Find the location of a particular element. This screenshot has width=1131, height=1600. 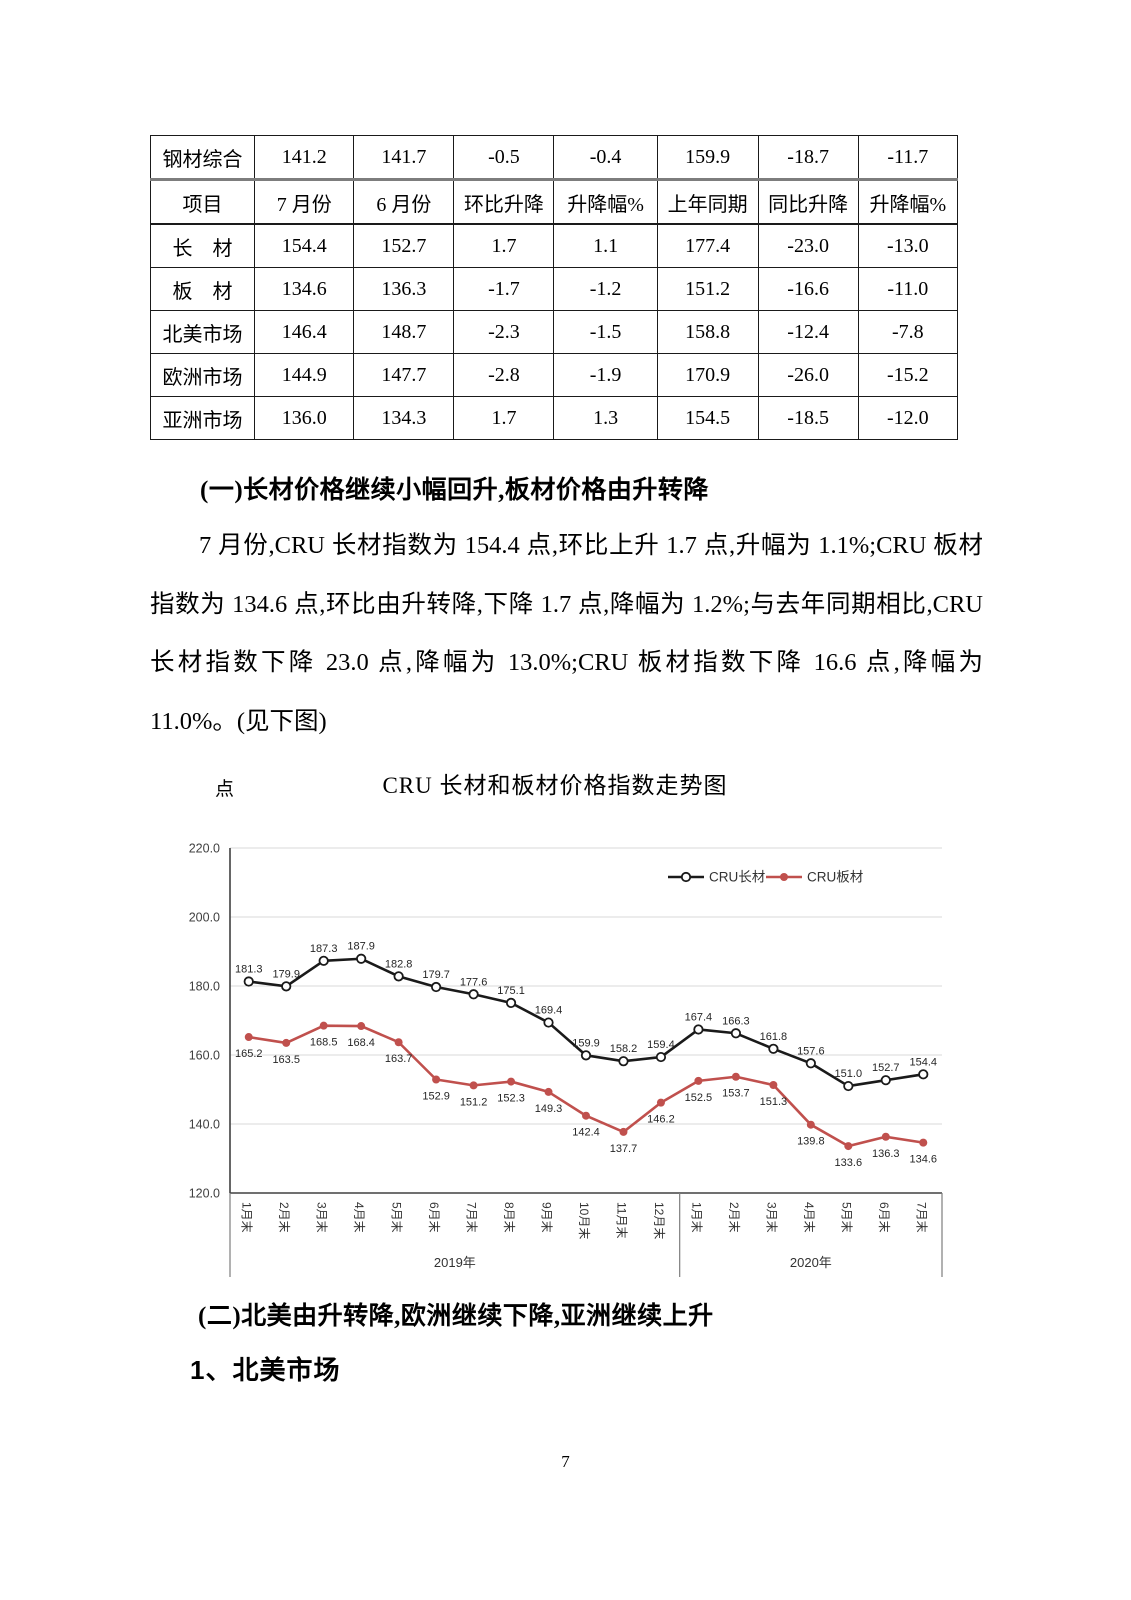

data-label: 163.5 is located at coordinates (286, 1060).